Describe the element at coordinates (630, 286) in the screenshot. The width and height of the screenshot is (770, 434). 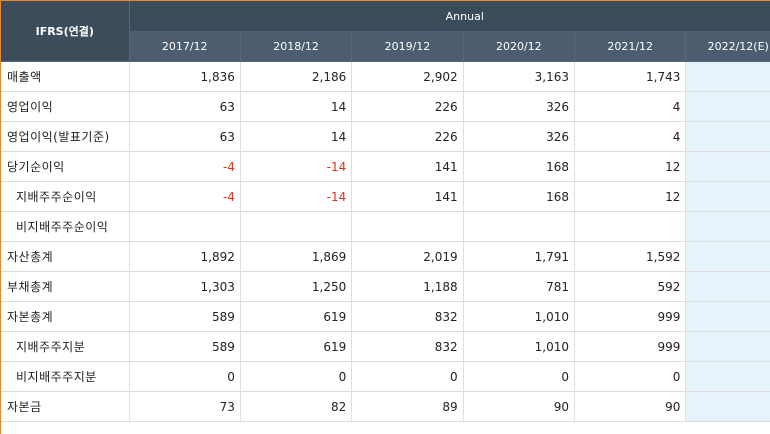
I see `value-cell: 592` at that location.